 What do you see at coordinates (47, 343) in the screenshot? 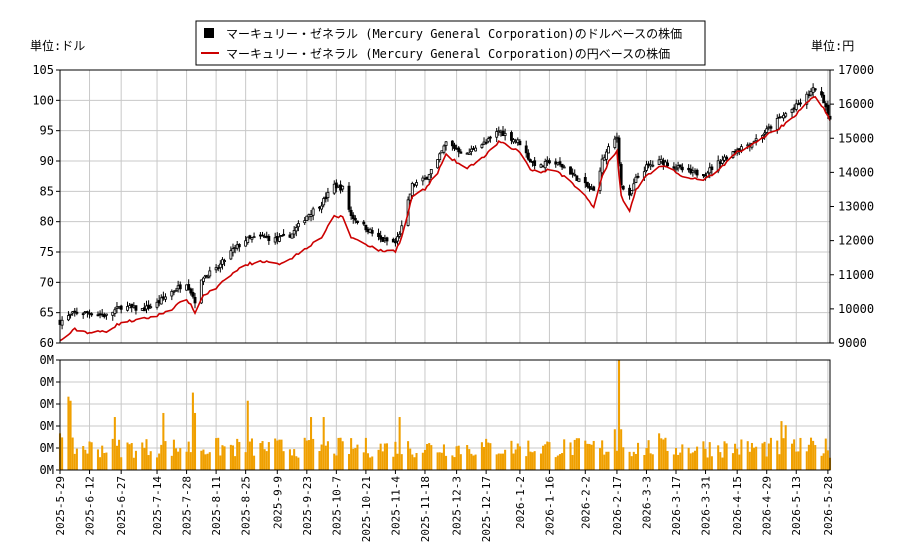
I see `y-tick-label-usd: 60` at bounding box center [47, 343].